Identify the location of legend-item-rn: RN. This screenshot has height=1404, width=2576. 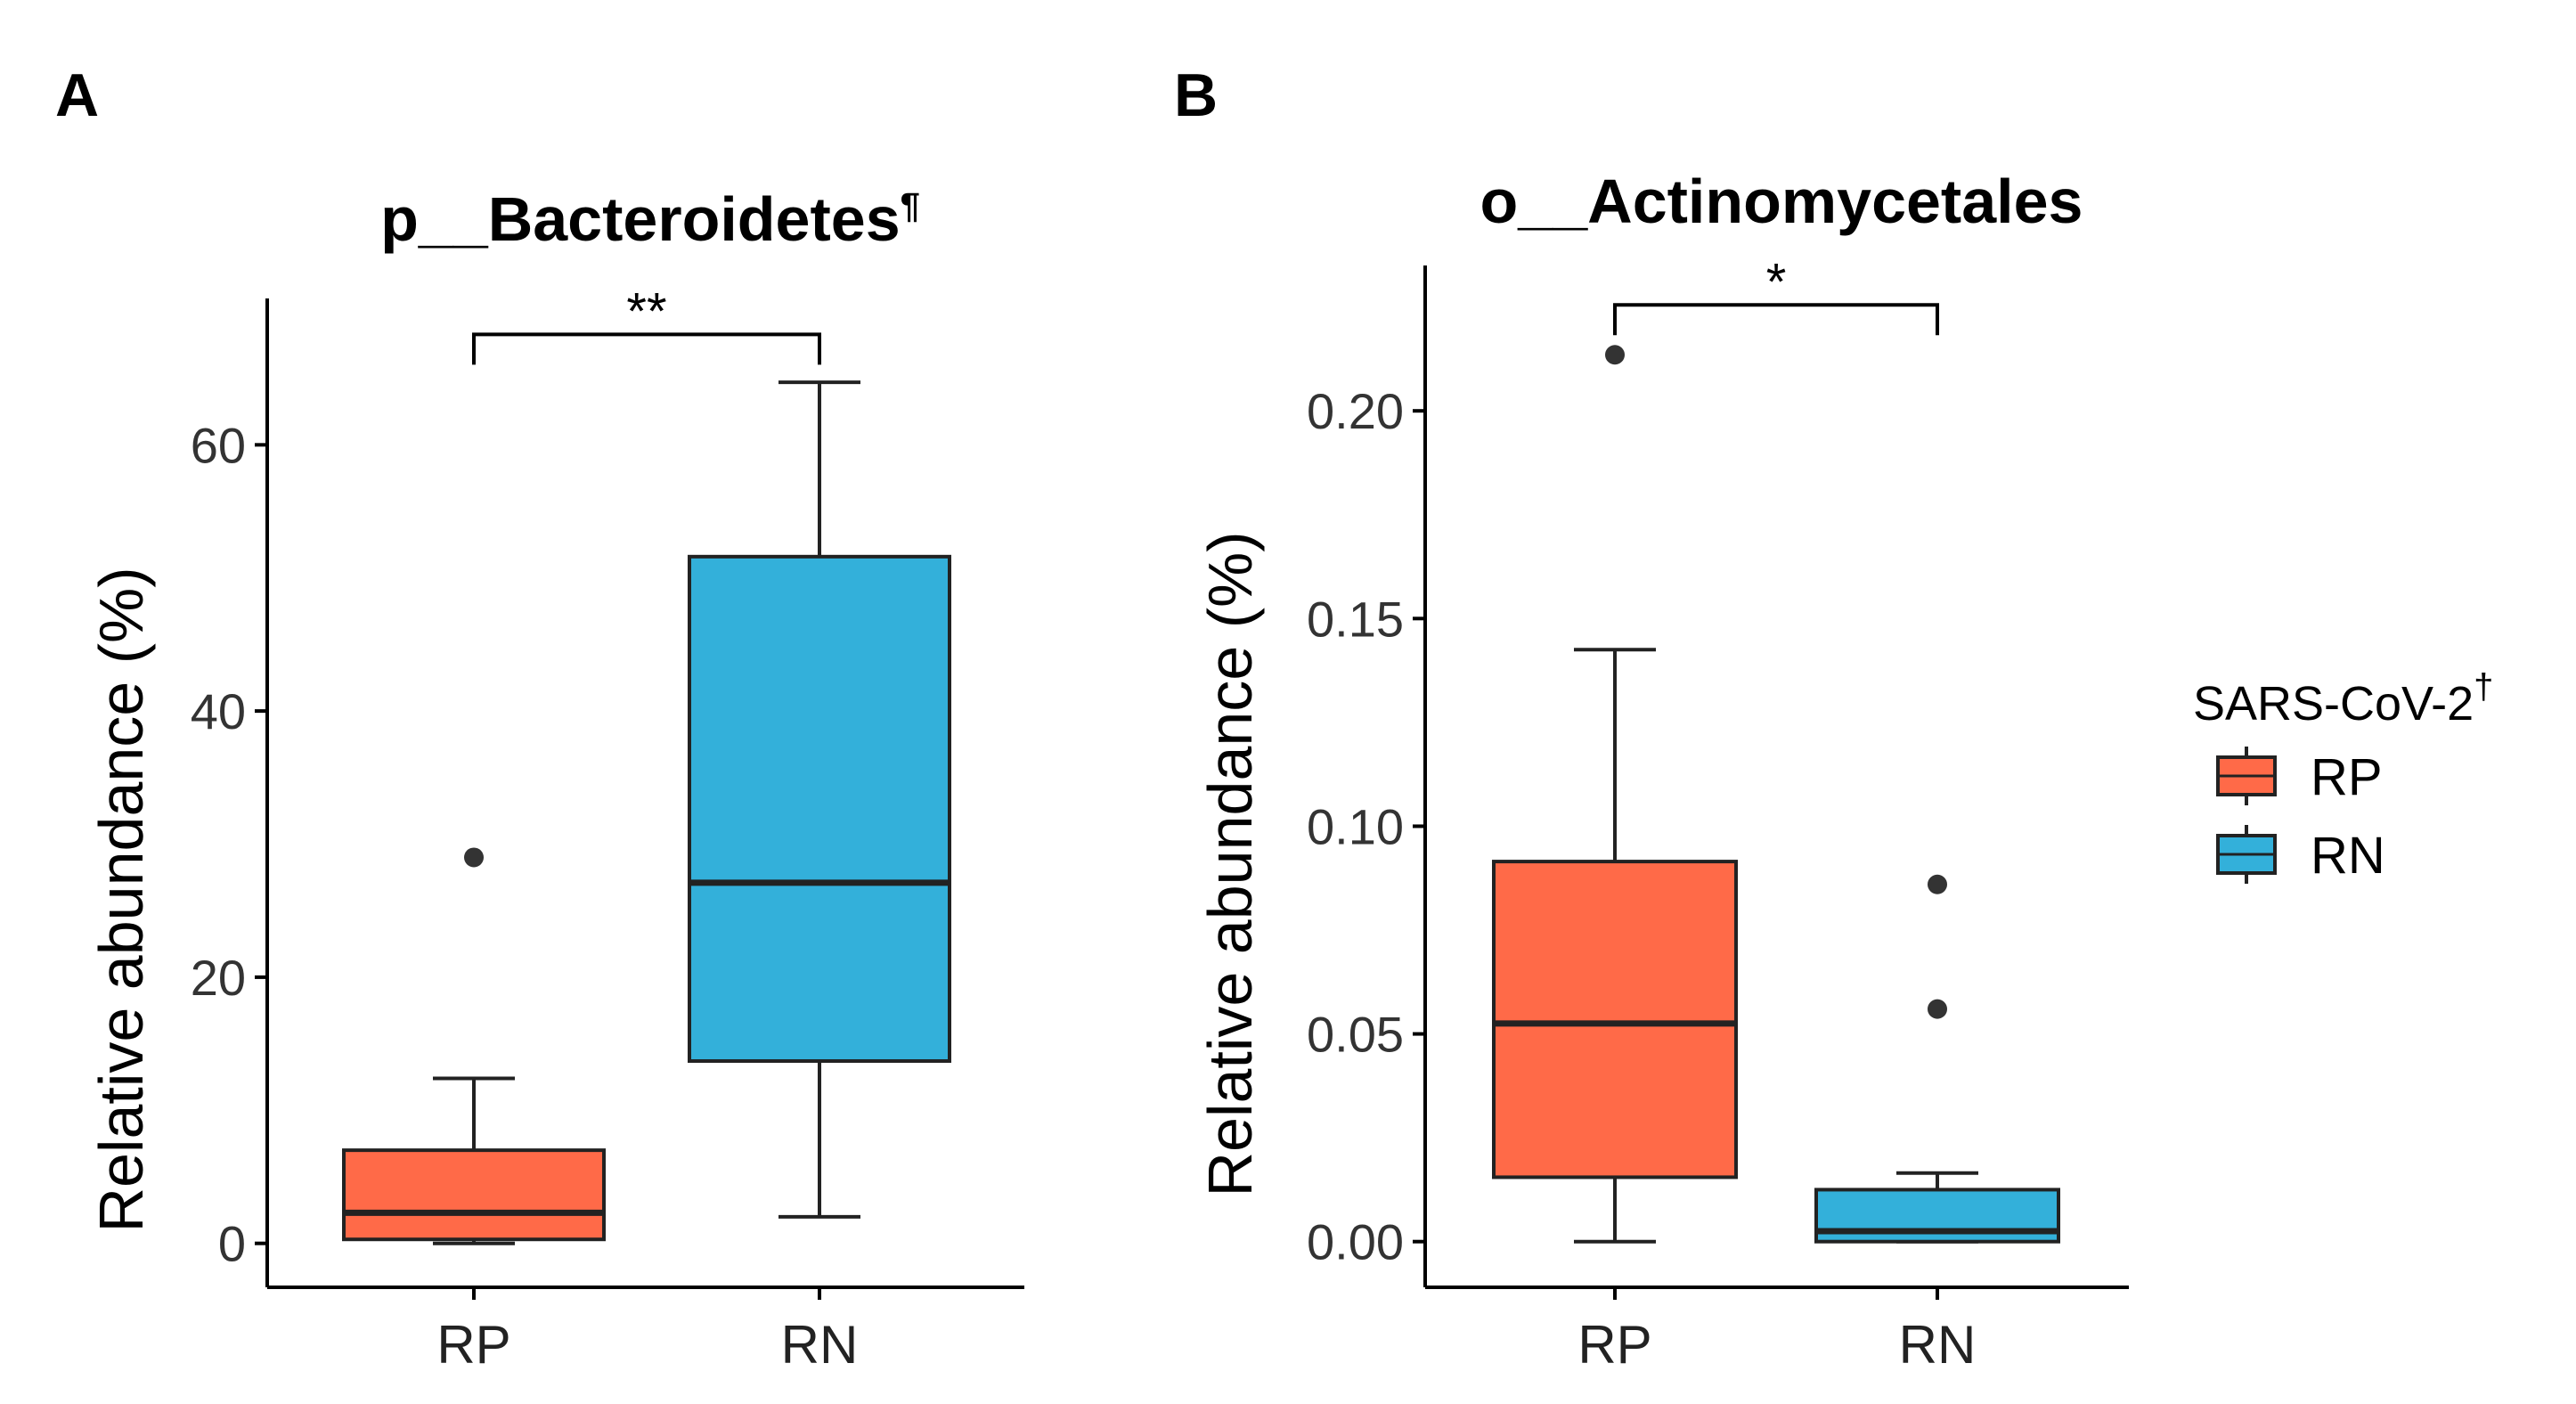
(2300, 855).